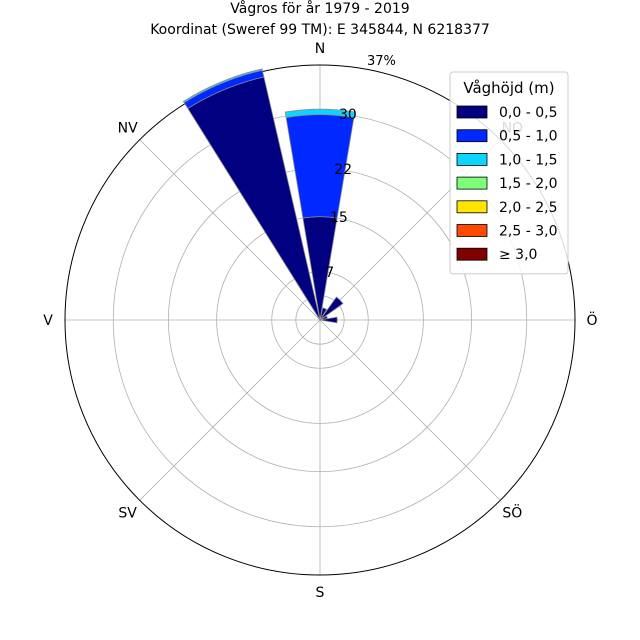 This screenshot has height=640, width=640. I want to click on legend-entry: 2,0 - 2,5, so click(528, 208).